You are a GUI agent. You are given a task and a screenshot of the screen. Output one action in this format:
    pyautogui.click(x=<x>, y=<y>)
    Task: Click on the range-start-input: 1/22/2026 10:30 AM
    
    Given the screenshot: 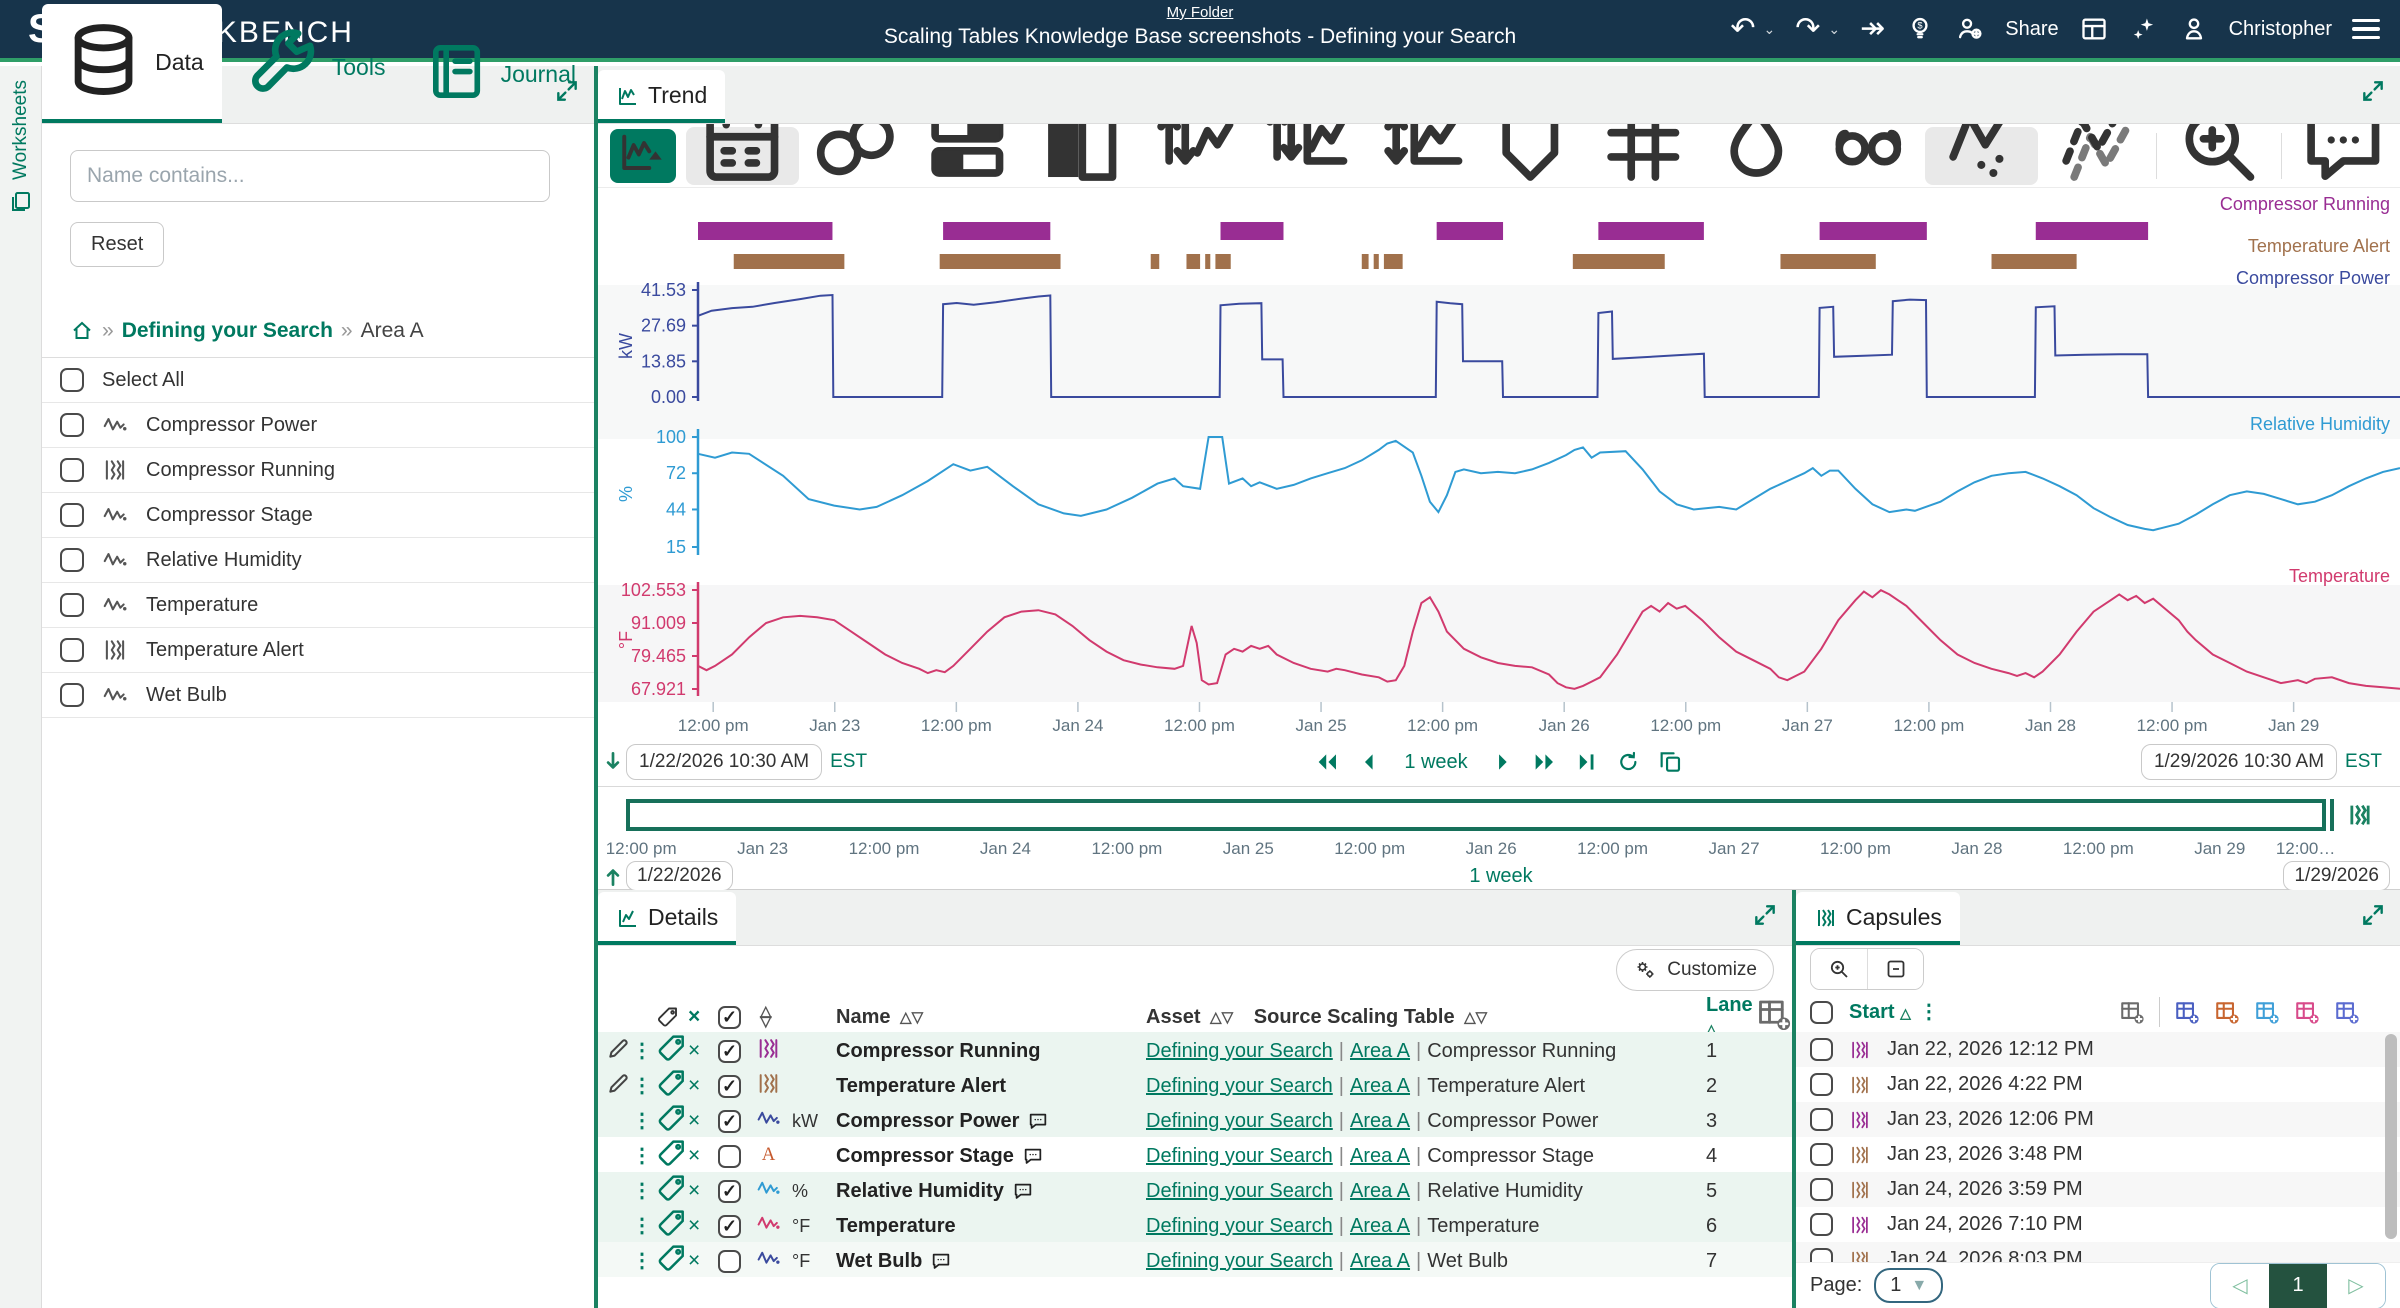 What is the action you would take?
    pyautogui.click(x=724, y=762)
    